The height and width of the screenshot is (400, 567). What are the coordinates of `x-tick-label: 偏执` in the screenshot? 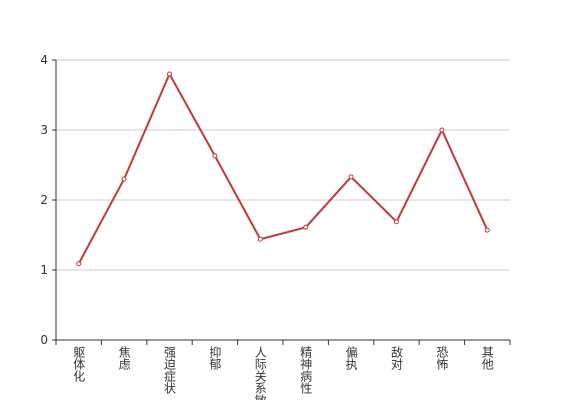 It's located at (351, 358).